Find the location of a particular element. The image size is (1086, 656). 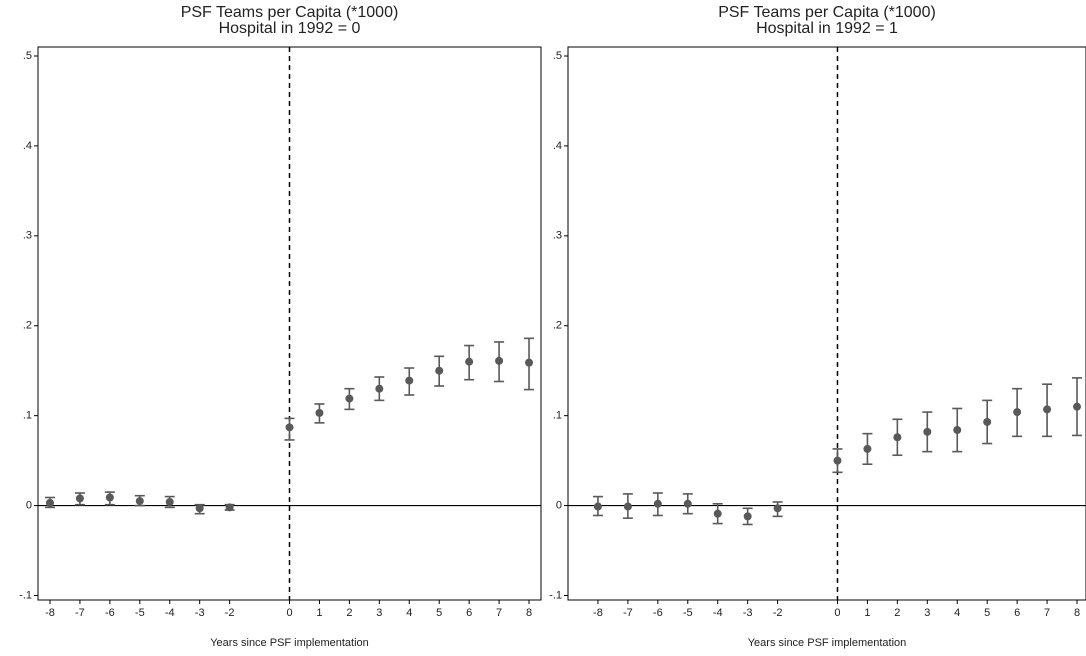

chart-subtitle: Hospital in 1992 = 1 is located at coordinates (827, 28).